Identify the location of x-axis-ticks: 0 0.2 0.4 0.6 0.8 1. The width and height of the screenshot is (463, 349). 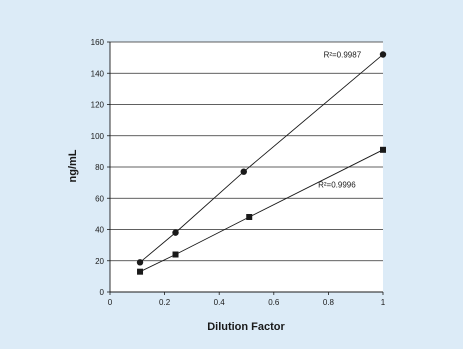
(247, 299).